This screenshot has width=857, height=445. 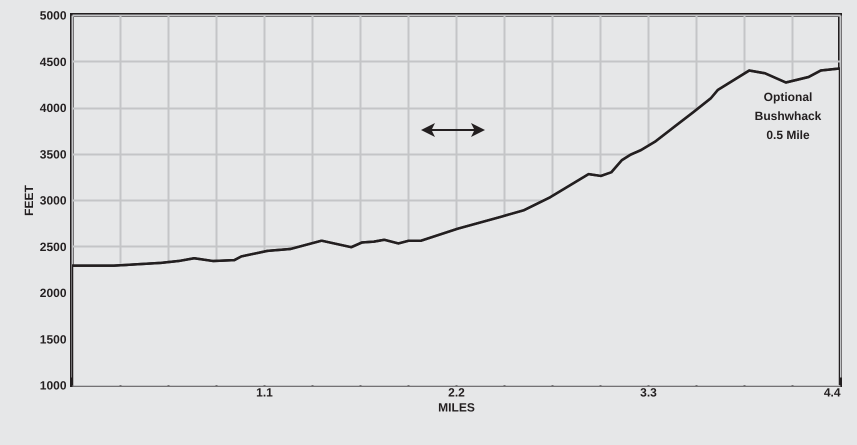 What do you see at coordinates (832, 393) in the screenshot?
I see `x-tick-label: 4.4` at bounding box center [832, 393].